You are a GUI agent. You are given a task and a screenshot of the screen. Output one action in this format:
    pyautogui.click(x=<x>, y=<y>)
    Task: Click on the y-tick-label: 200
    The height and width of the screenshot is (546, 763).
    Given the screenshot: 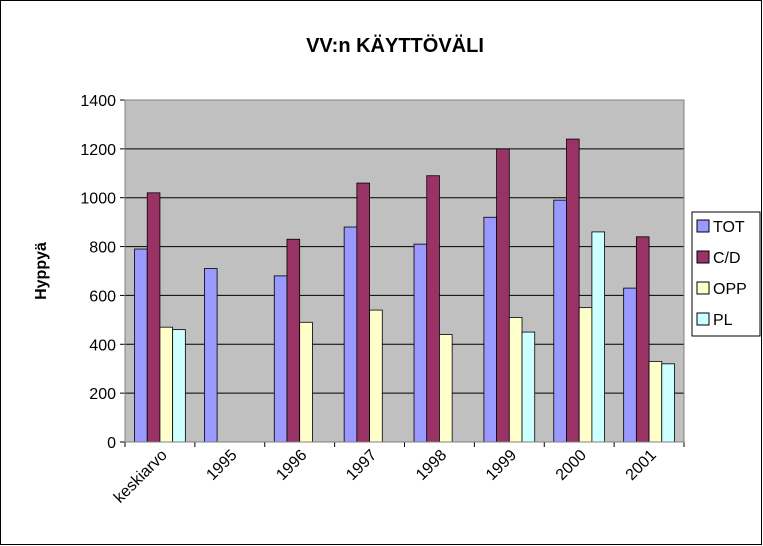 What is the action you would take?
    pyautogui.click(x=102, y=394)
    